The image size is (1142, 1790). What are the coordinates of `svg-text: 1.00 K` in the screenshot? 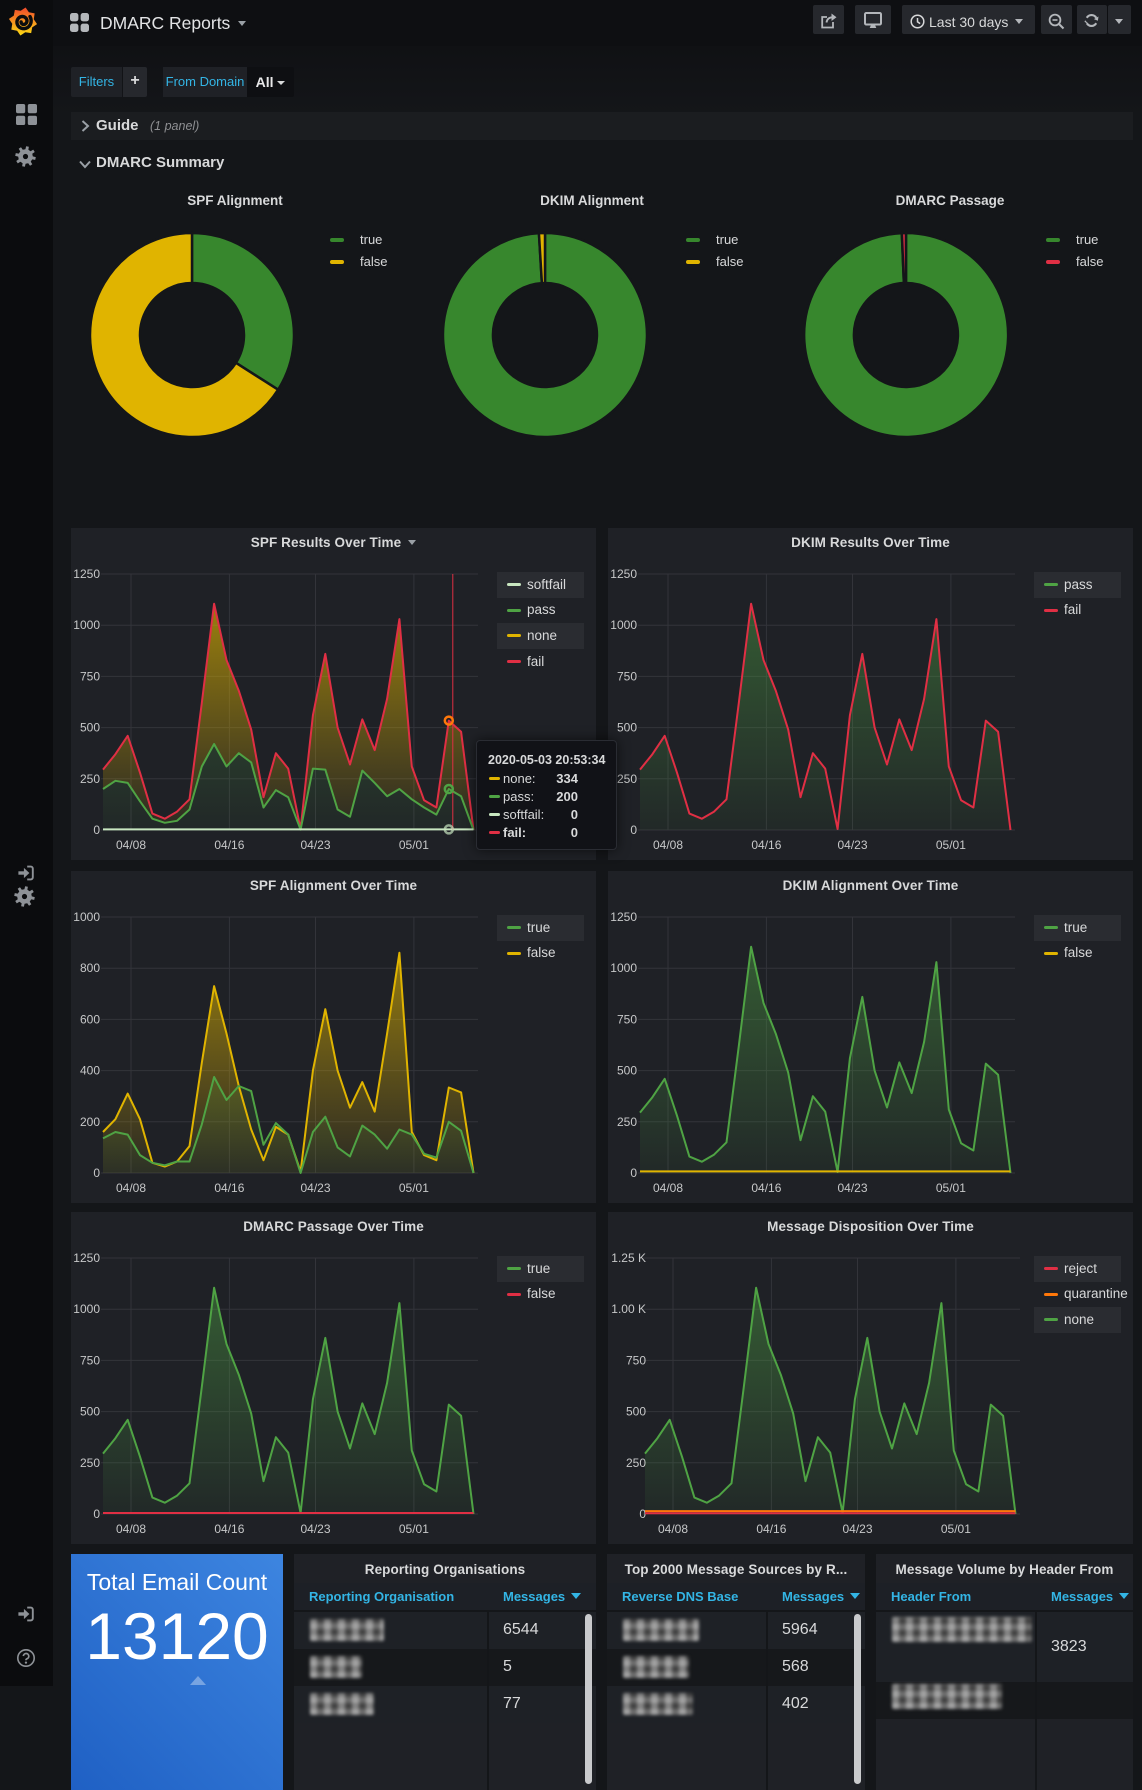 It's located at (628, 1309).